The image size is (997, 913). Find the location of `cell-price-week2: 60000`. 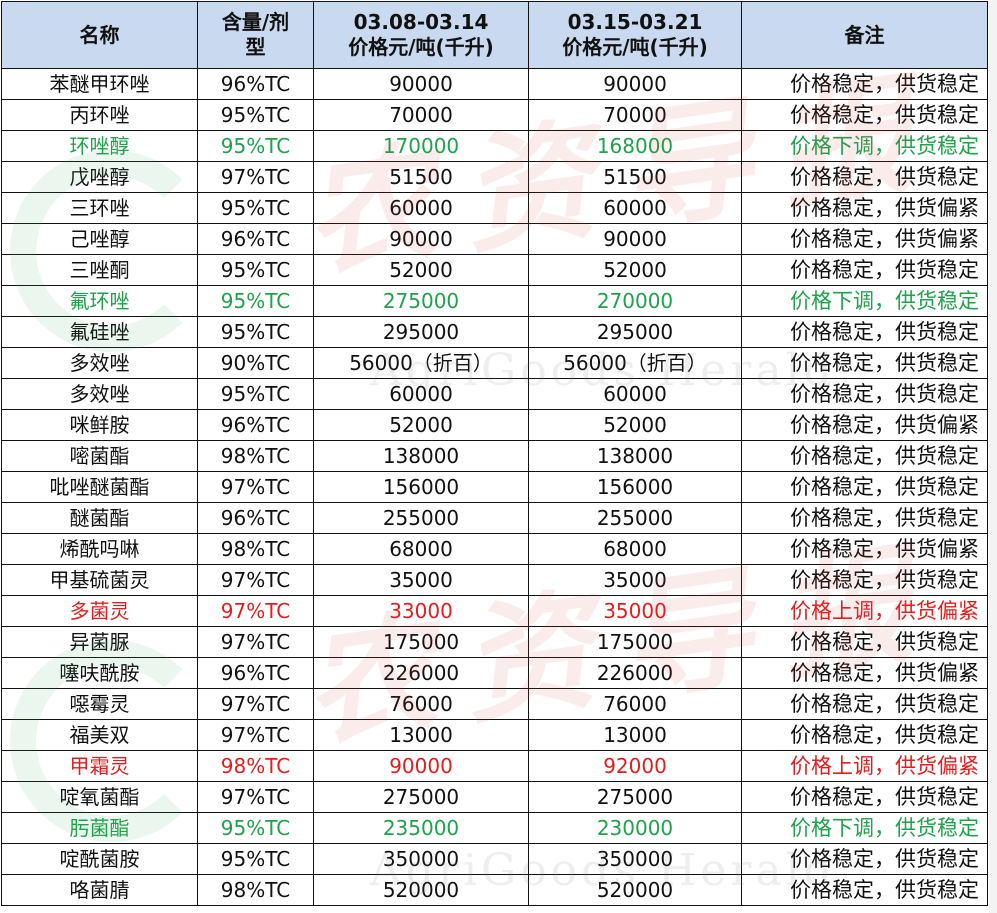

cell-price-week2: 60000 is located at coordinates (635, 208).